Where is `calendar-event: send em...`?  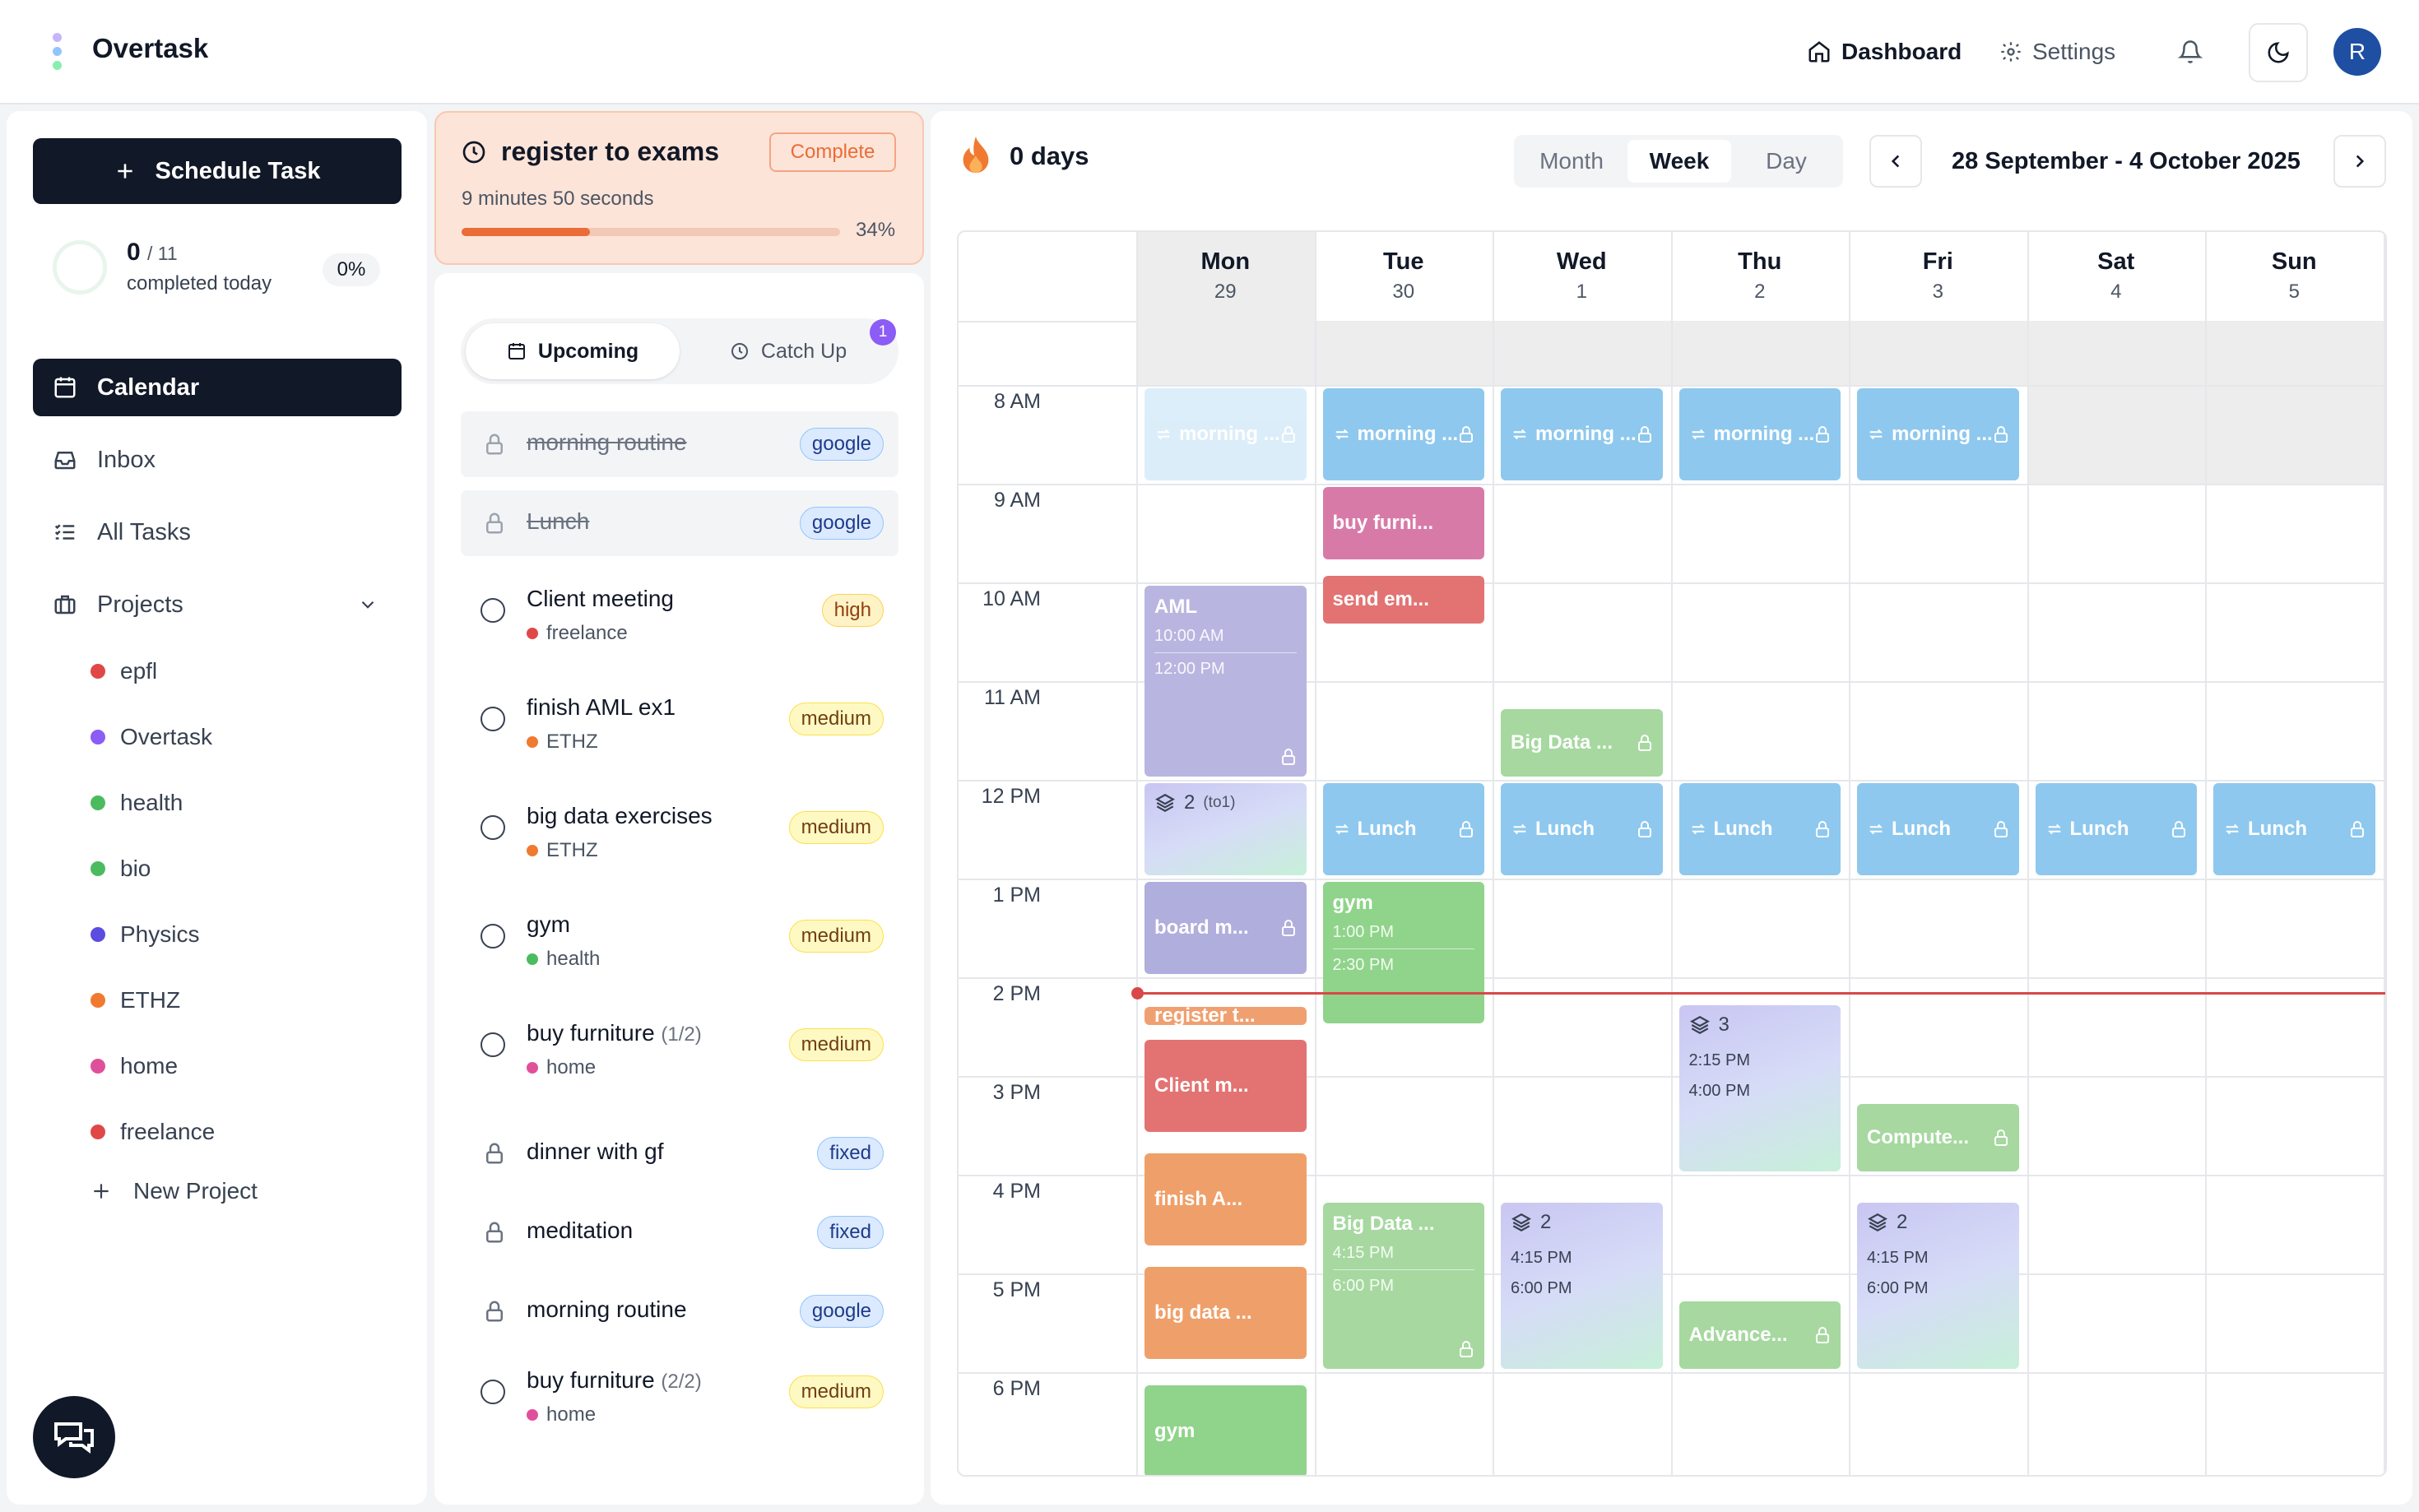
calendar-event: send em... is located at coordinates (1403, 600).